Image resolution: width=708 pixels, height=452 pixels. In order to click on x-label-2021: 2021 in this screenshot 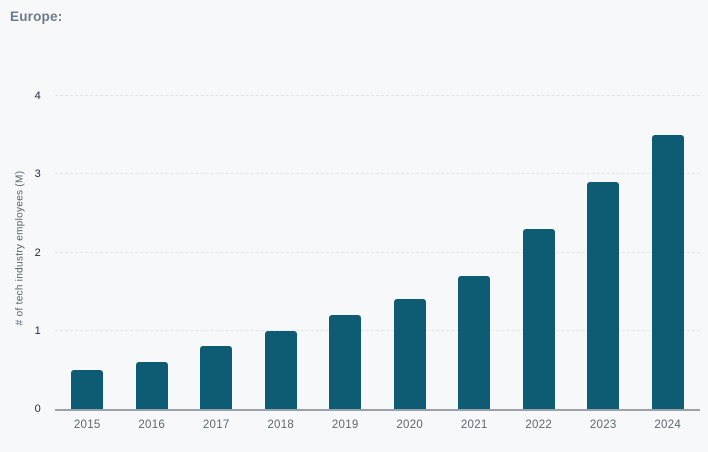, I will do `click(474, 425)`.